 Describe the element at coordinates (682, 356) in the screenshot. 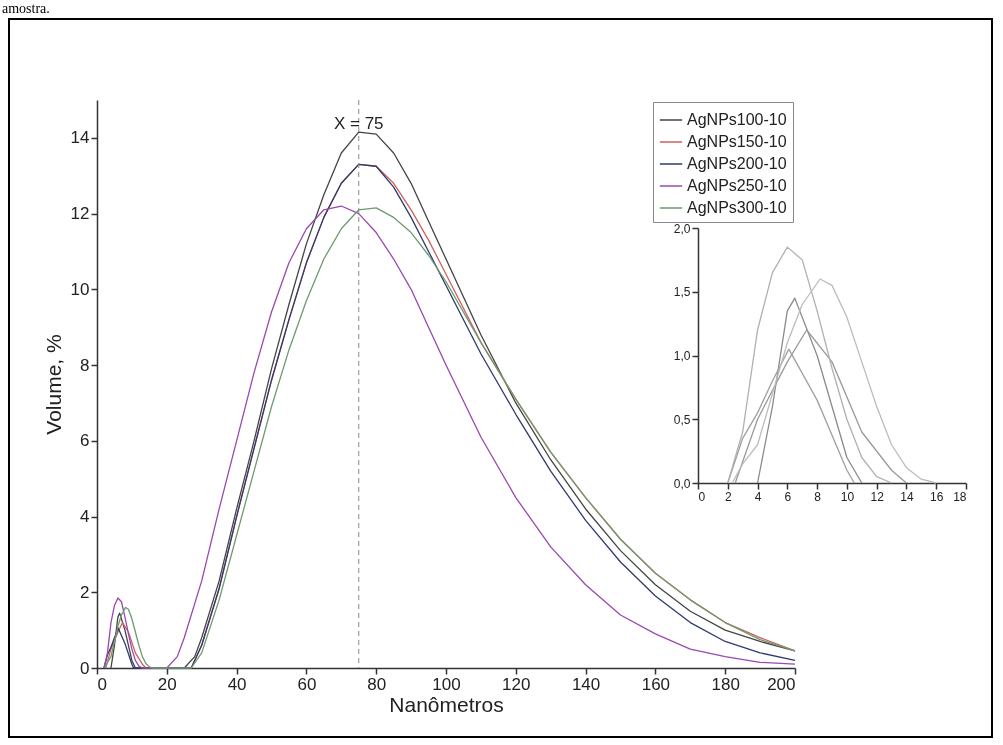

I see `y-tick-label: 1,0` at that location.